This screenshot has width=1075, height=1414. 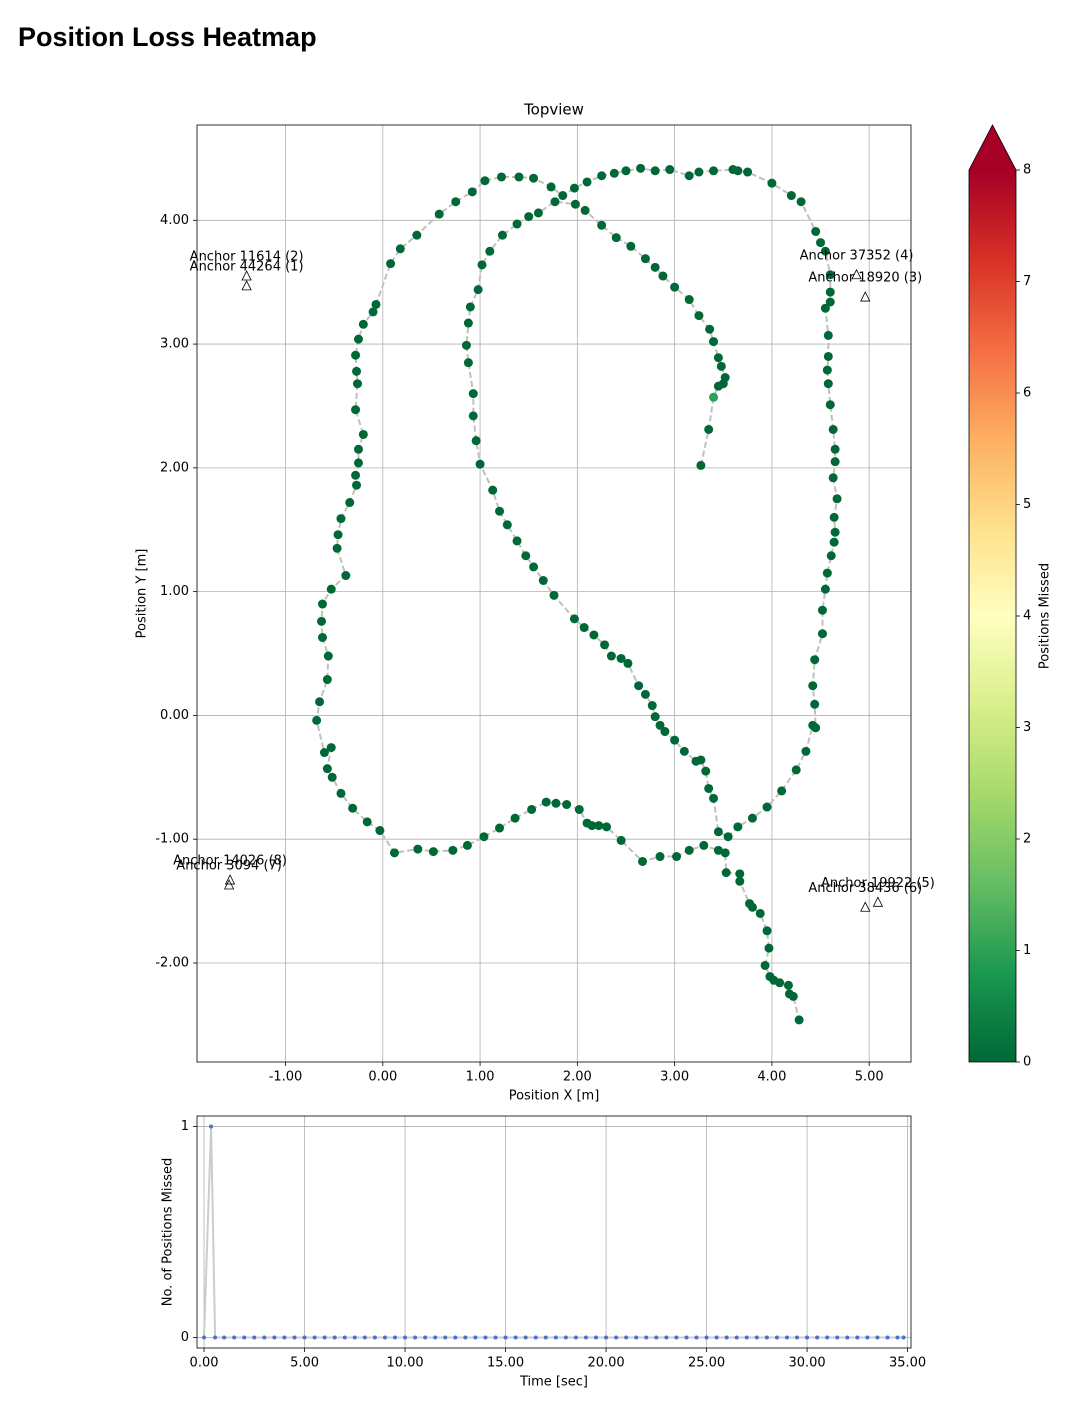 What do you see at coordinates (185, 1126) in the screenshot?
I see `y-tick-label: 1` at bounding box center [185, 1126].